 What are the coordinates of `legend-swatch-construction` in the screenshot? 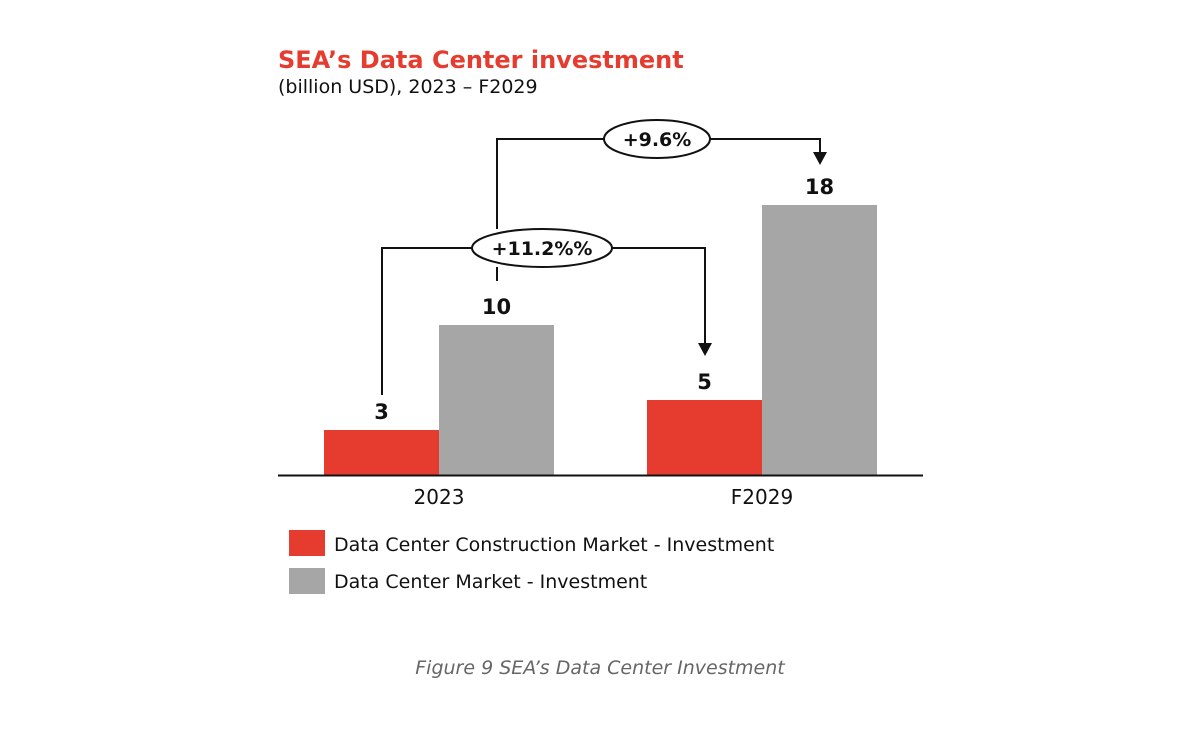 It's located at (307, 543).